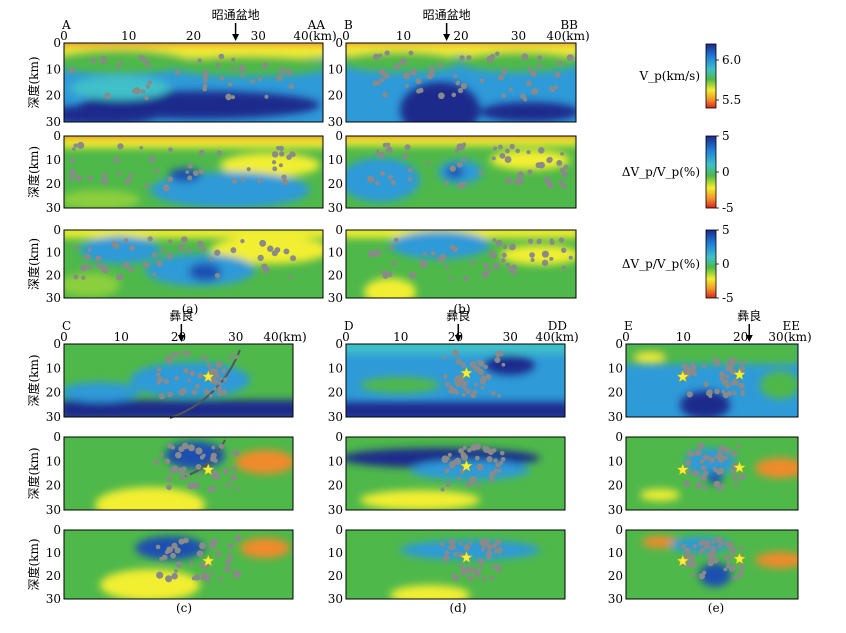 This screenshot has width=846, height=633. I want to click on epicenter-star, so click(739, 558).